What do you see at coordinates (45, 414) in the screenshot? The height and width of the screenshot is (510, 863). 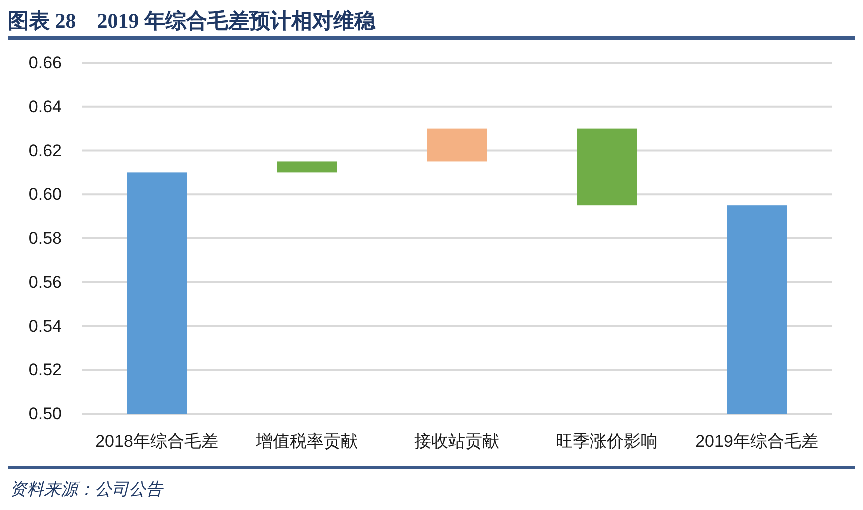 I see `y-tick-label: 0.50` at bounding box center [45, 414].